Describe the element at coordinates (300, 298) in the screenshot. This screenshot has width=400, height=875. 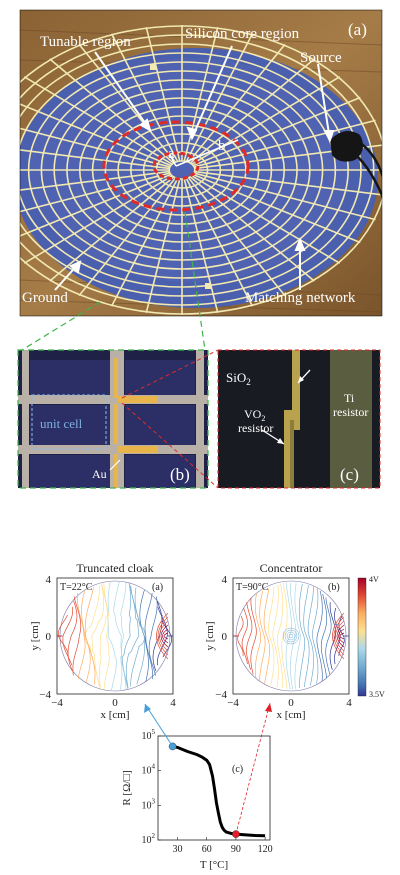
I see `callout-matching-network: Matching network` at that location.